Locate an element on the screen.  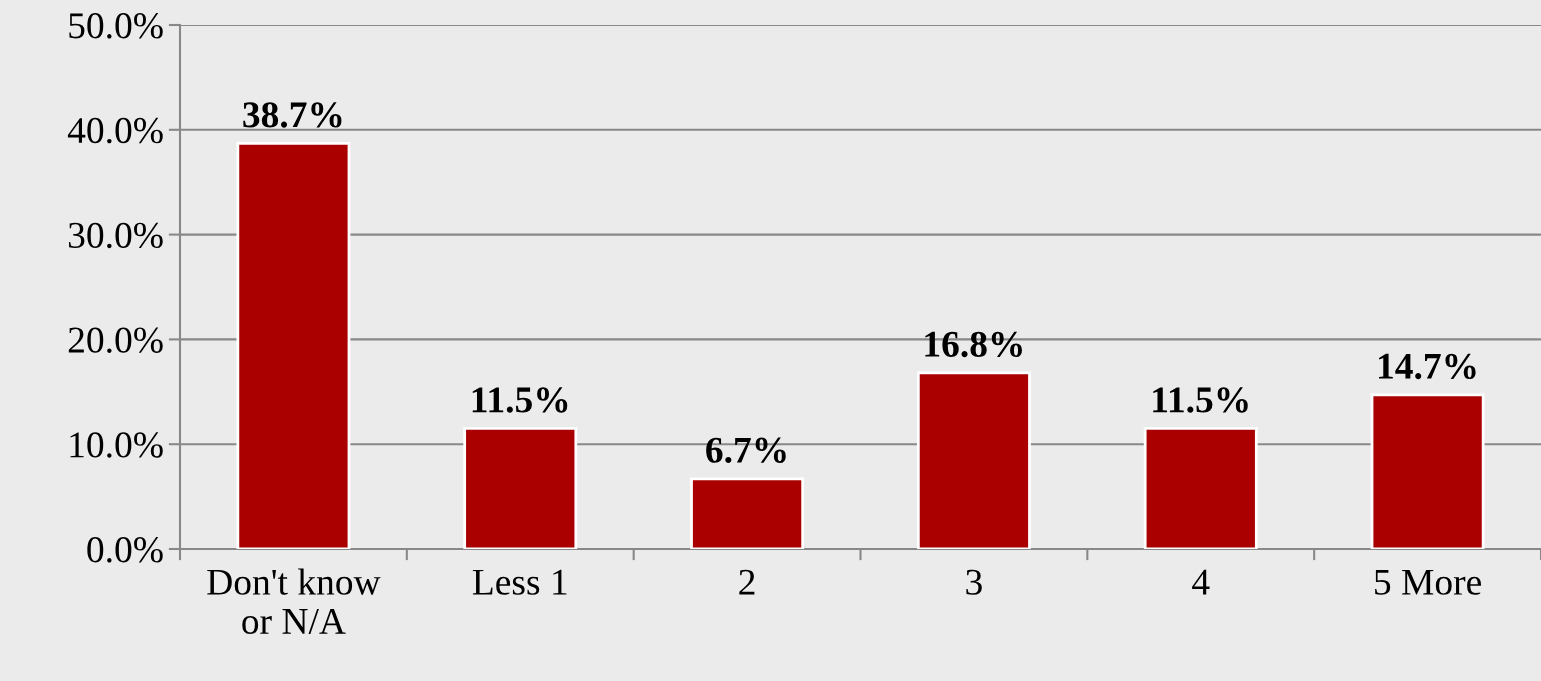
x-tick-label: 3 is located at coordinates (974, 582).